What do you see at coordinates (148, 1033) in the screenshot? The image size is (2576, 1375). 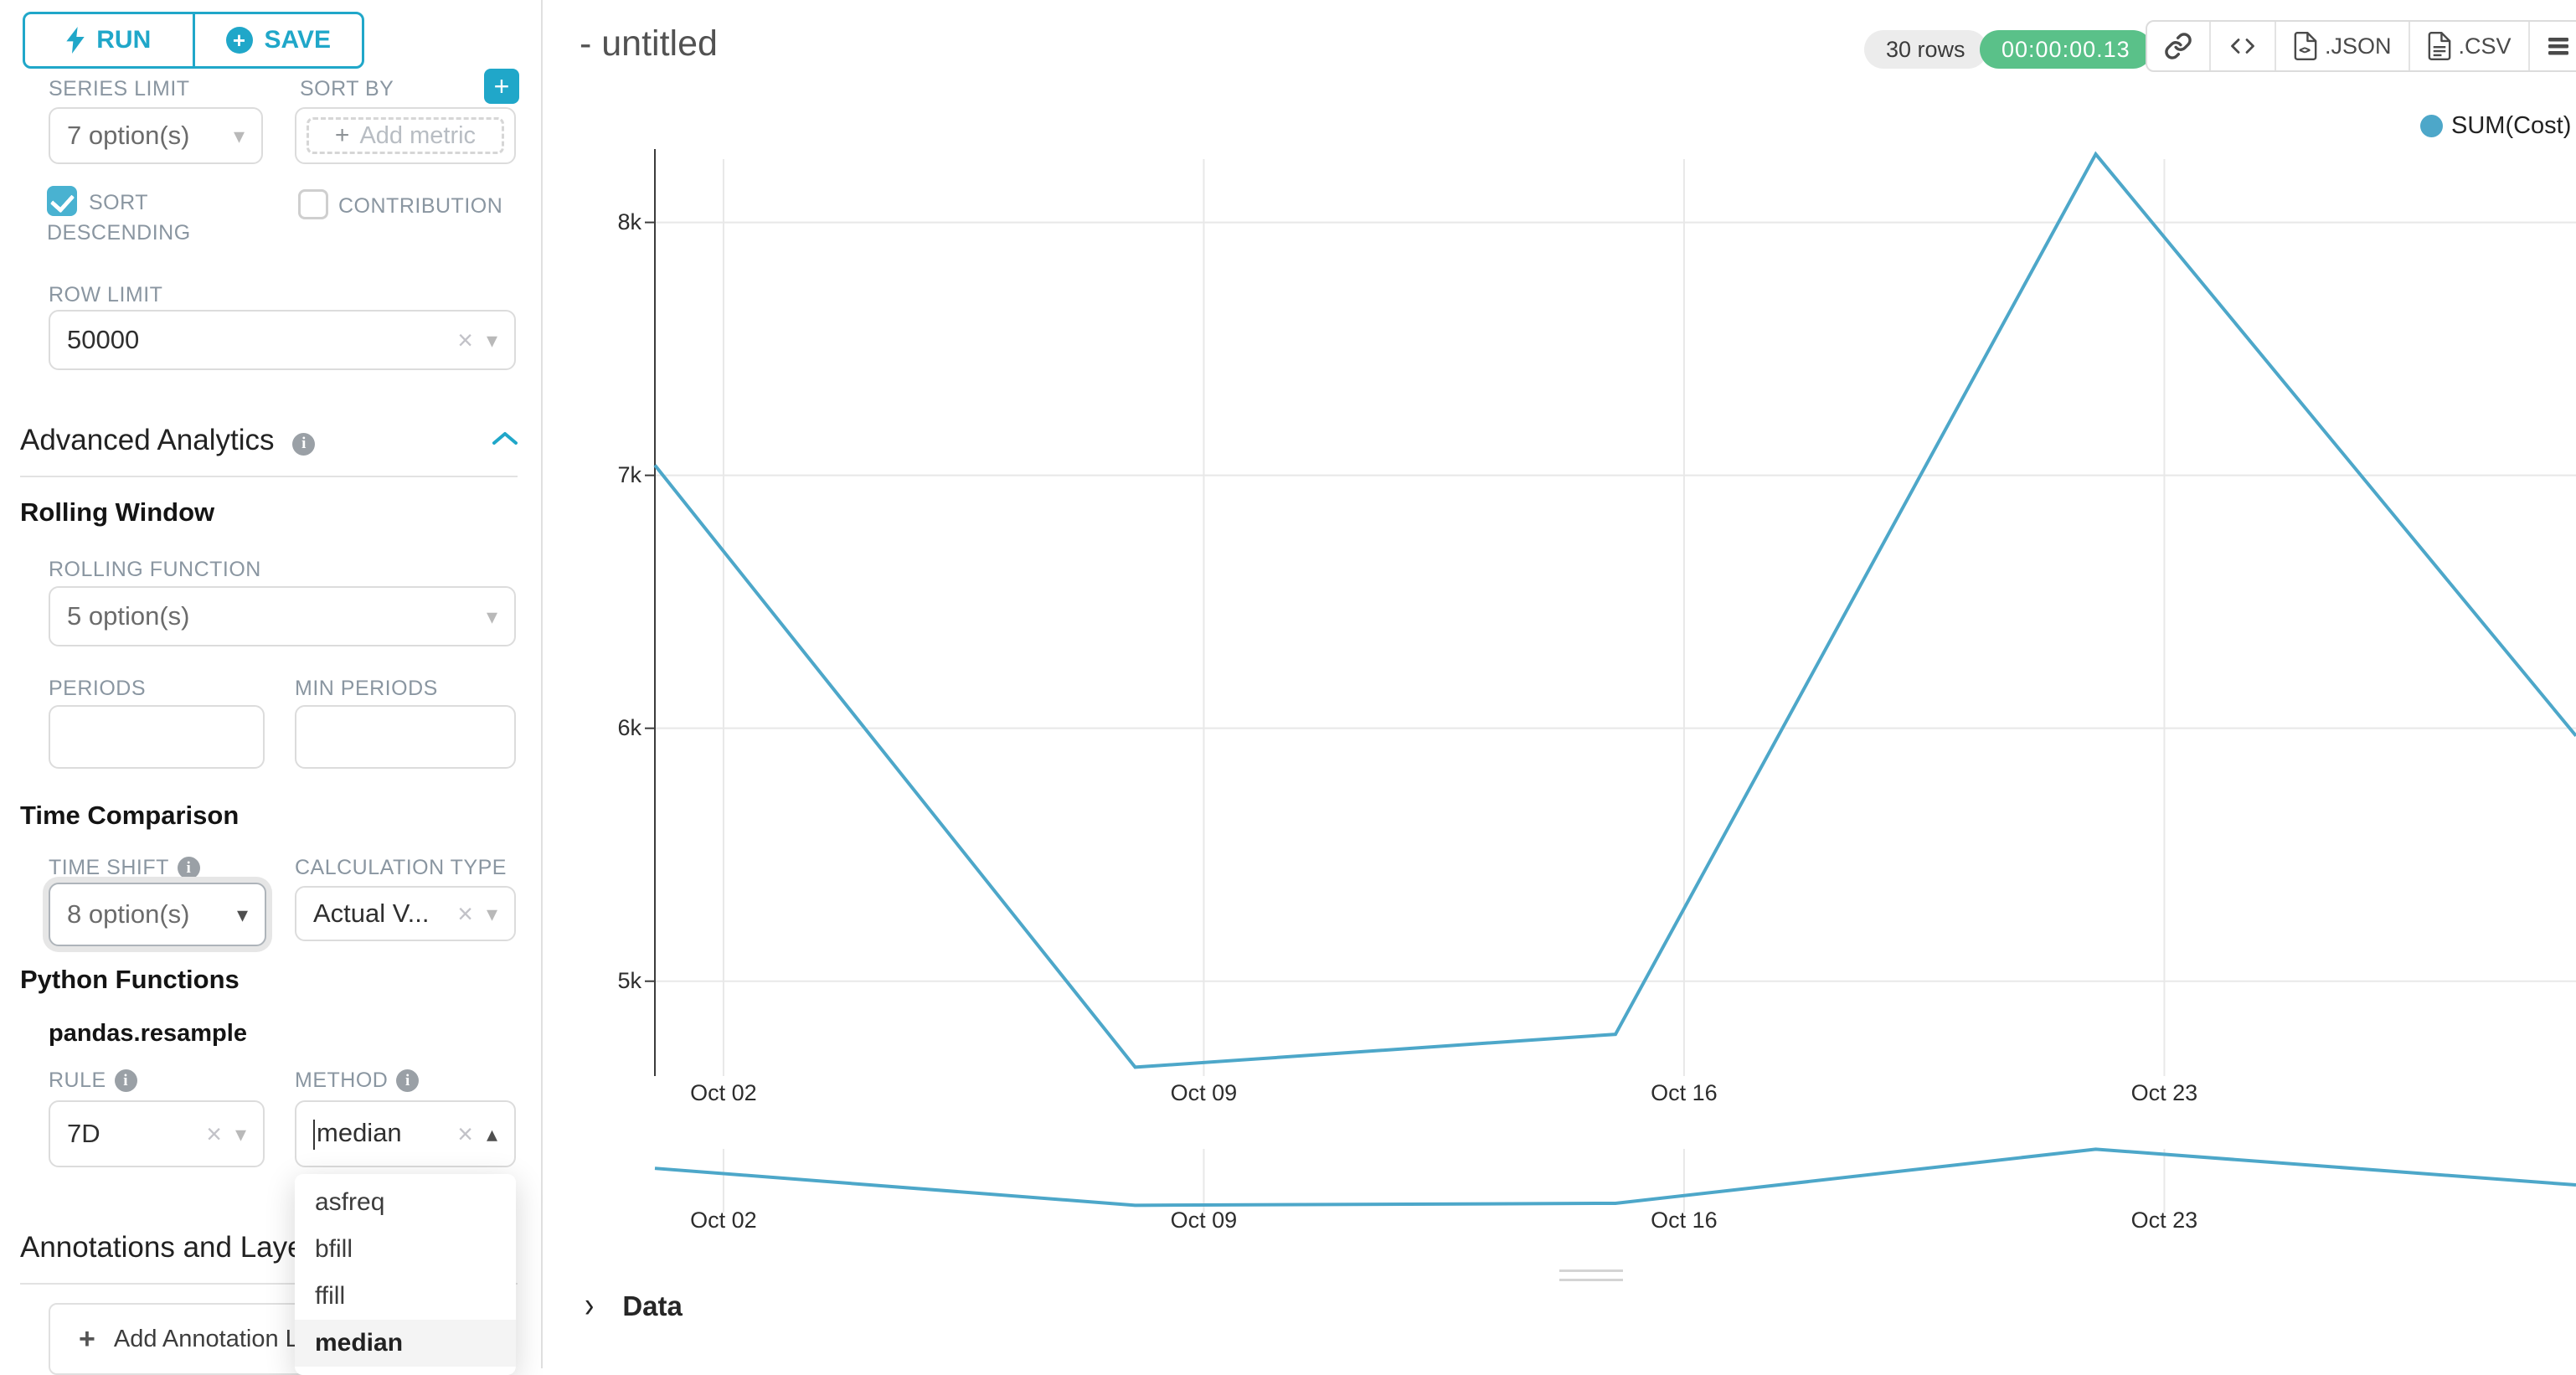 I see `pandas-resample-subheading: pandas.resample` at bounding box center [148, 1033].